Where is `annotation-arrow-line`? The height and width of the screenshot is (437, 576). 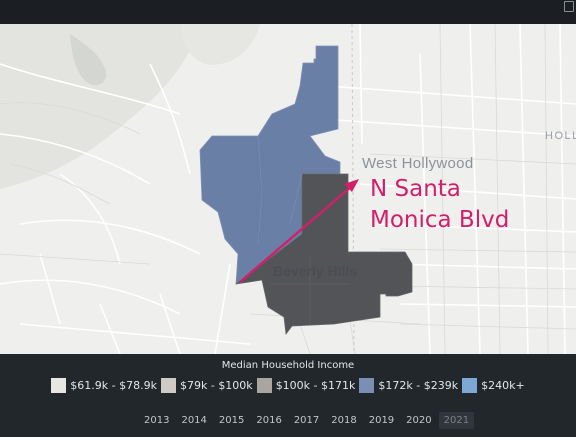 annotation-arrow-line is located at coordinates (296, 234).